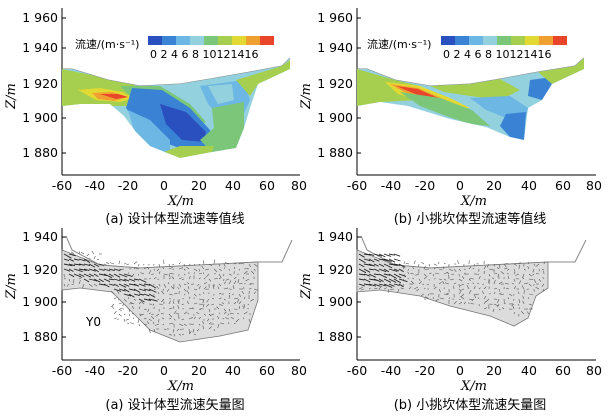 The height and width of the screenshot is (416, 608). What do you see at coordinates (40, 301) in the screenshot?
I see `panel-c-ytick: 1 900` at bounding box center [40, 301].